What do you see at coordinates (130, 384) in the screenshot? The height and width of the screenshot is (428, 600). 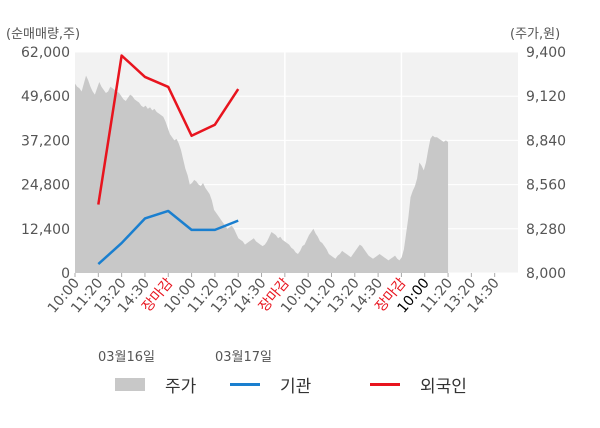 I see `legend-swatch-price` at bounding box center [130, 384].